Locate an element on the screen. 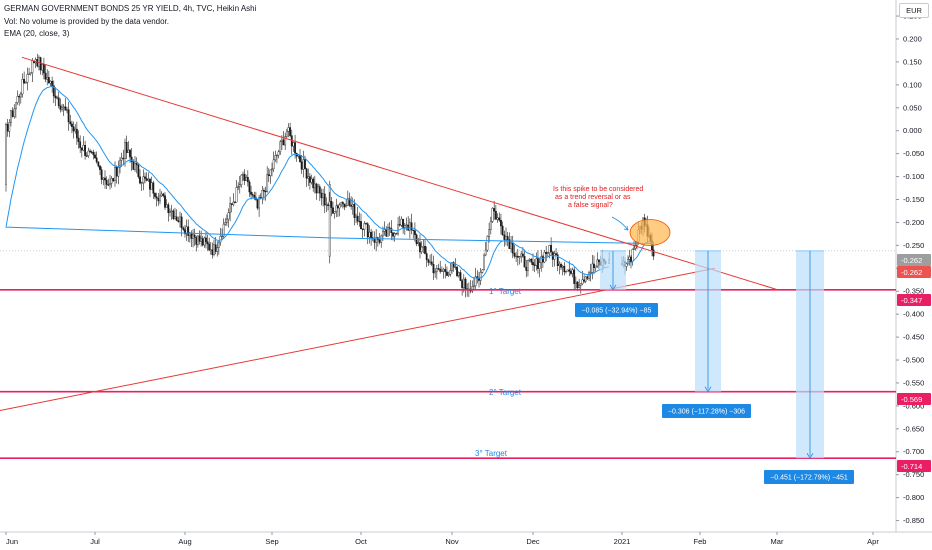 Image resolution: width=932 pixels, height=550 pixels. target-label: 1° Target is located at coordinates (505, 291).